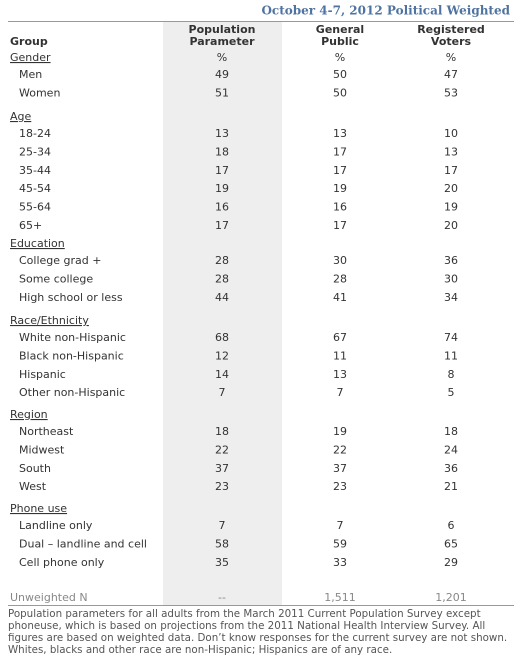 This screenshot has height=666, width=521. I want to click on cell: 5, so click(451, 392).